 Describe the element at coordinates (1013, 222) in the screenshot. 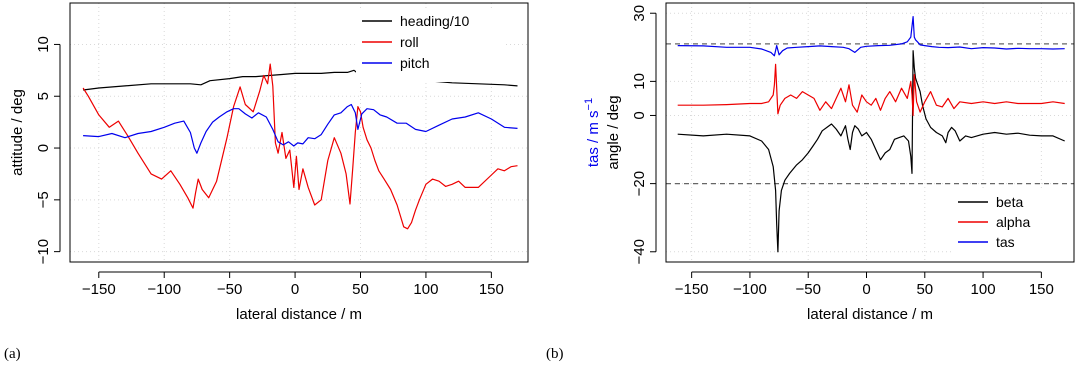

I see `legend-label: alpha` at that location.